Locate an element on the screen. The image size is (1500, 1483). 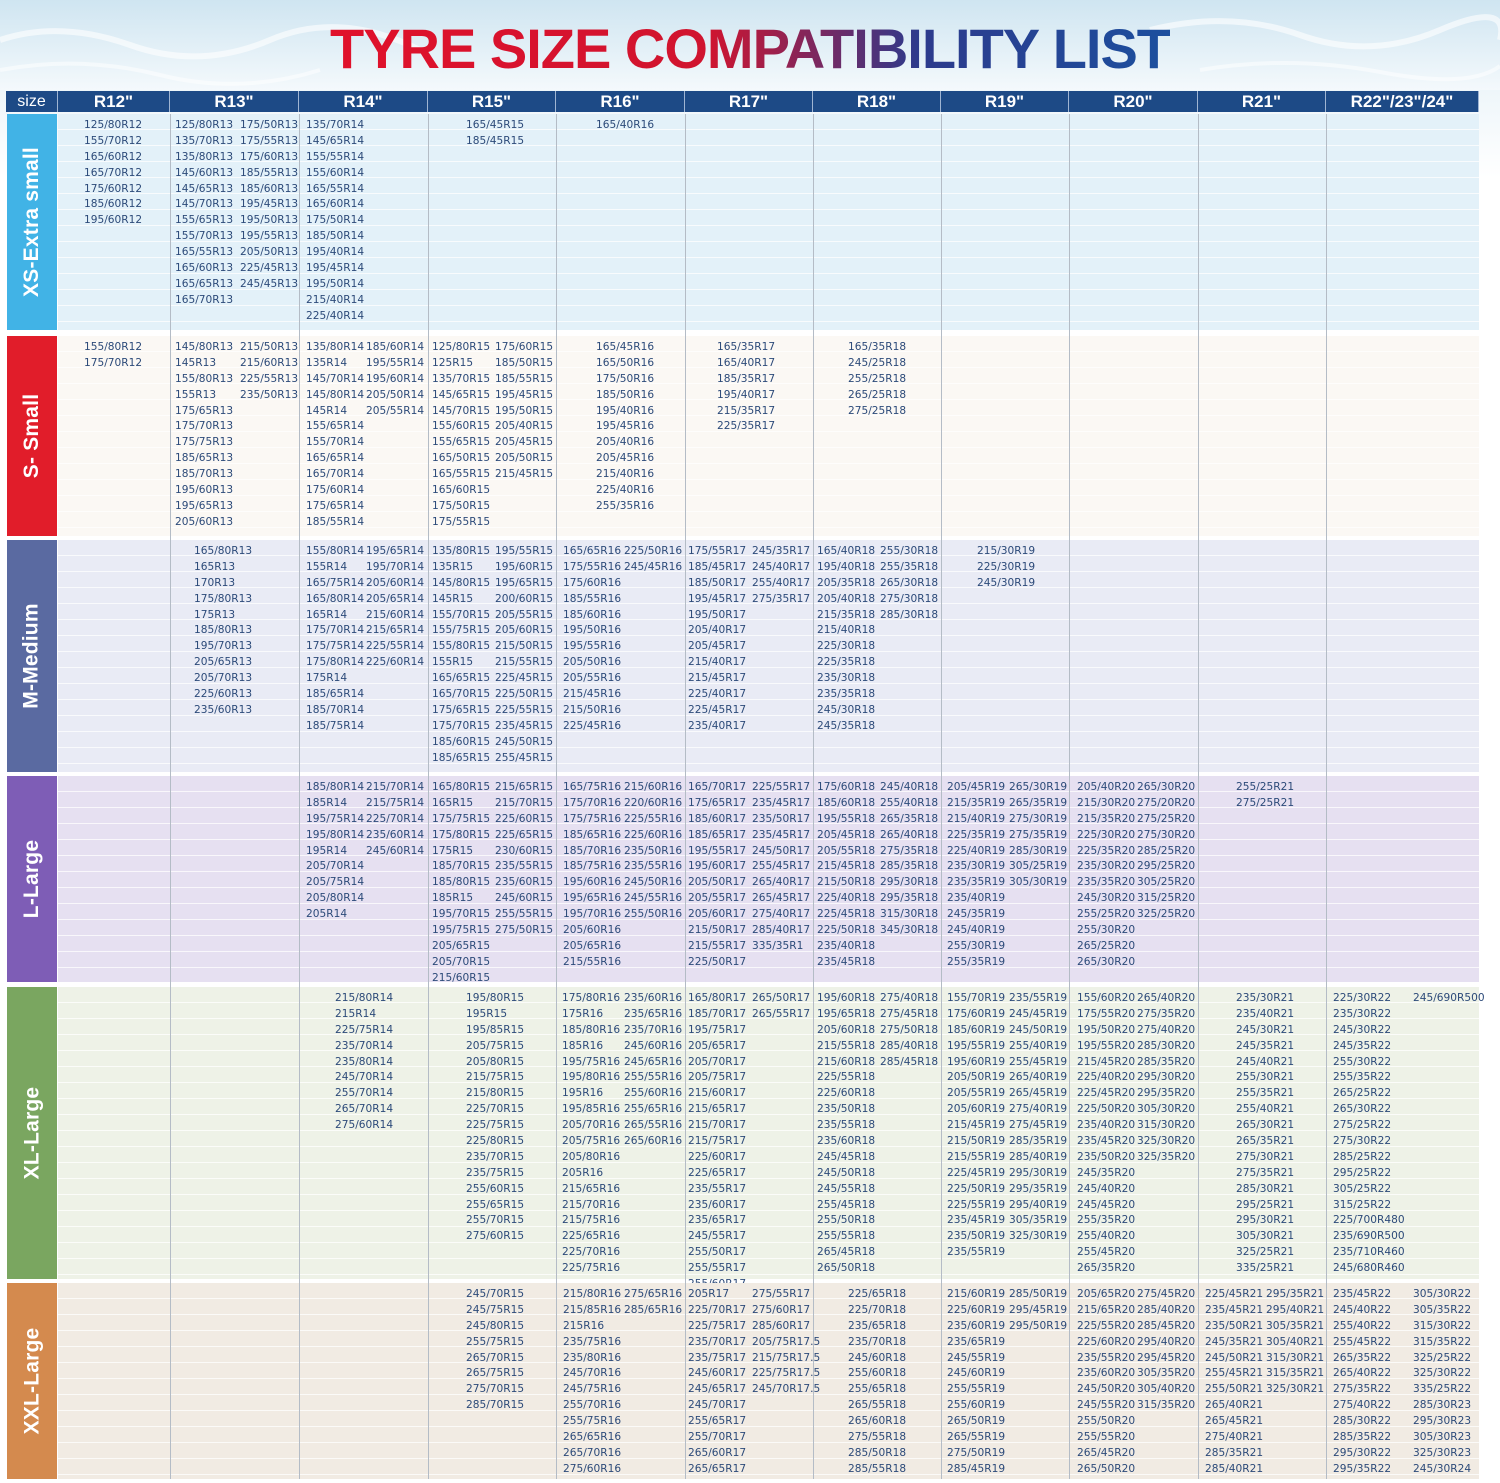
tyre-size: 225/40R19 is located at coordinates (976, 850).